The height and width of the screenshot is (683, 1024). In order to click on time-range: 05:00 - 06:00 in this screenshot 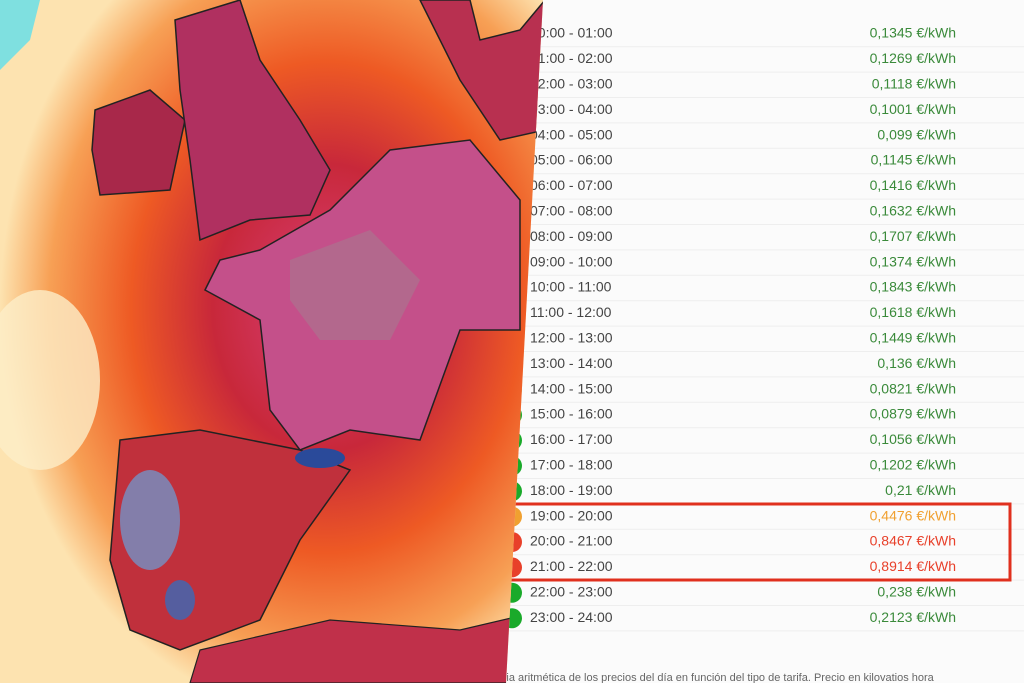, I will do `click(571, 160)`.